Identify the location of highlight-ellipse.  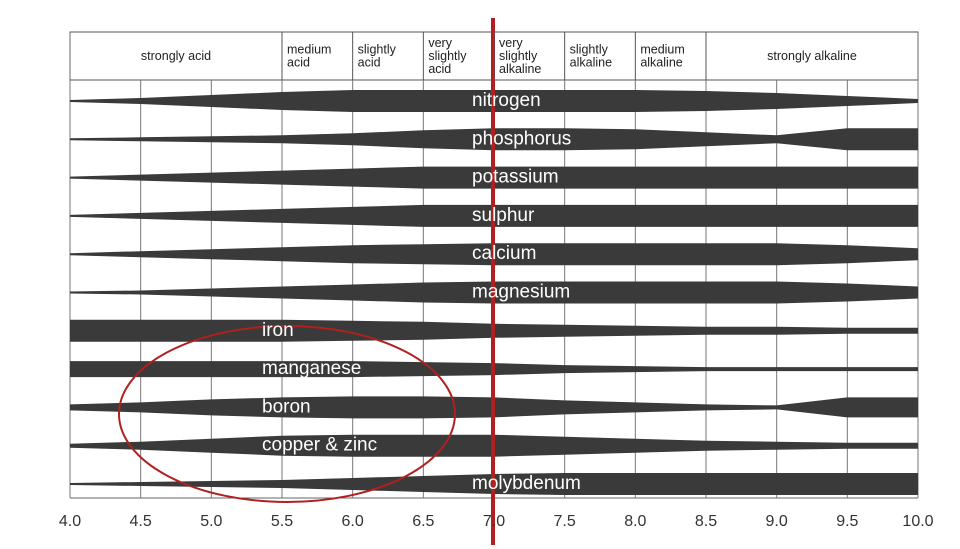
(287, 414).